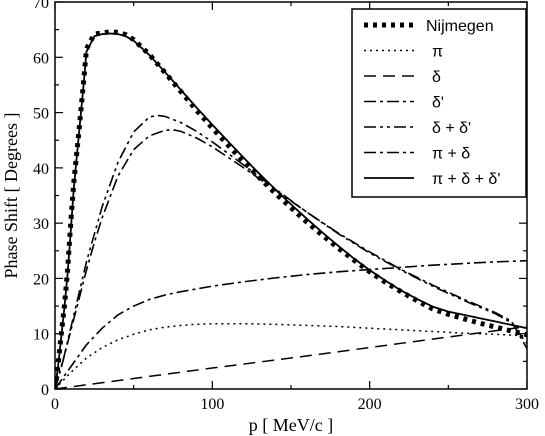 Image resolution: width=545 pixels, height=436 pixels. Describe the element at coordinates (45, 390) in the screenshot. I see `y-tick-label: 0` at that location.